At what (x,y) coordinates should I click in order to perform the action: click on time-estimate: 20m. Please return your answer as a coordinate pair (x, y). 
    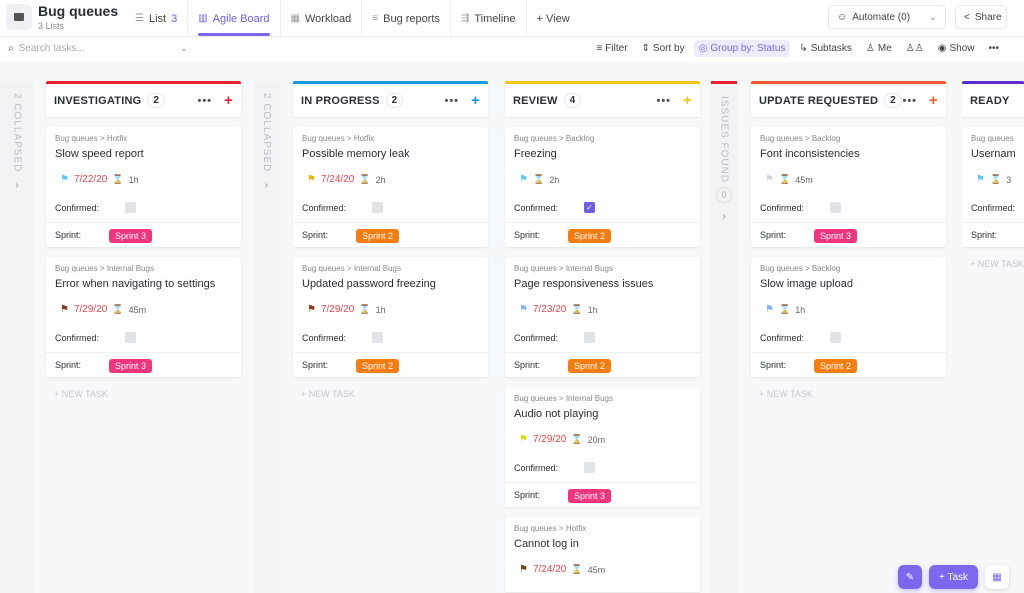
    Looking at the image, I should click on (596, 439).